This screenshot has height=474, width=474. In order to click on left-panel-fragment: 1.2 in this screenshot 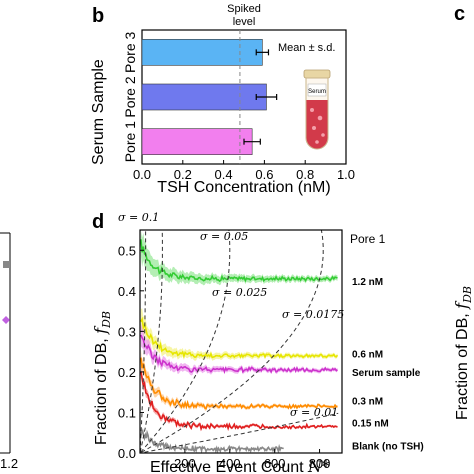, I will do `click(9, 351)`.